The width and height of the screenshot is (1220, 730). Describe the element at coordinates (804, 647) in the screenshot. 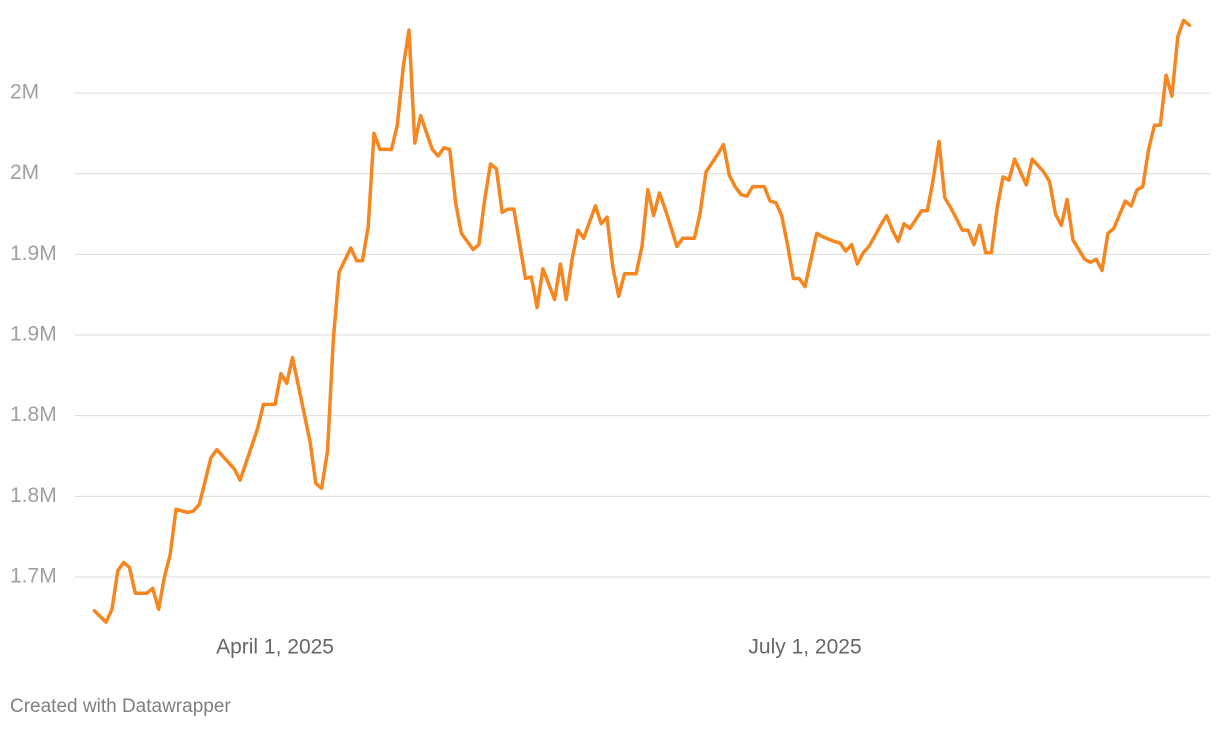

I see `x-tick-label: July 1, 2025` at that location.